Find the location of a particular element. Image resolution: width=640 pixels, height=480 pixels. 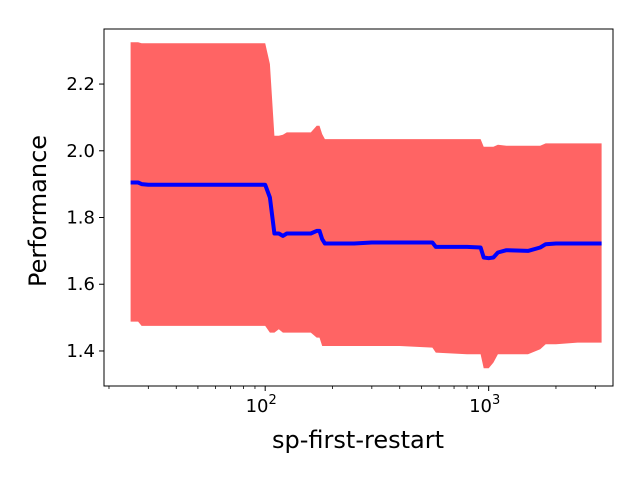

x-axis-label: sp-first-restart is located at coordinates (358, 440).